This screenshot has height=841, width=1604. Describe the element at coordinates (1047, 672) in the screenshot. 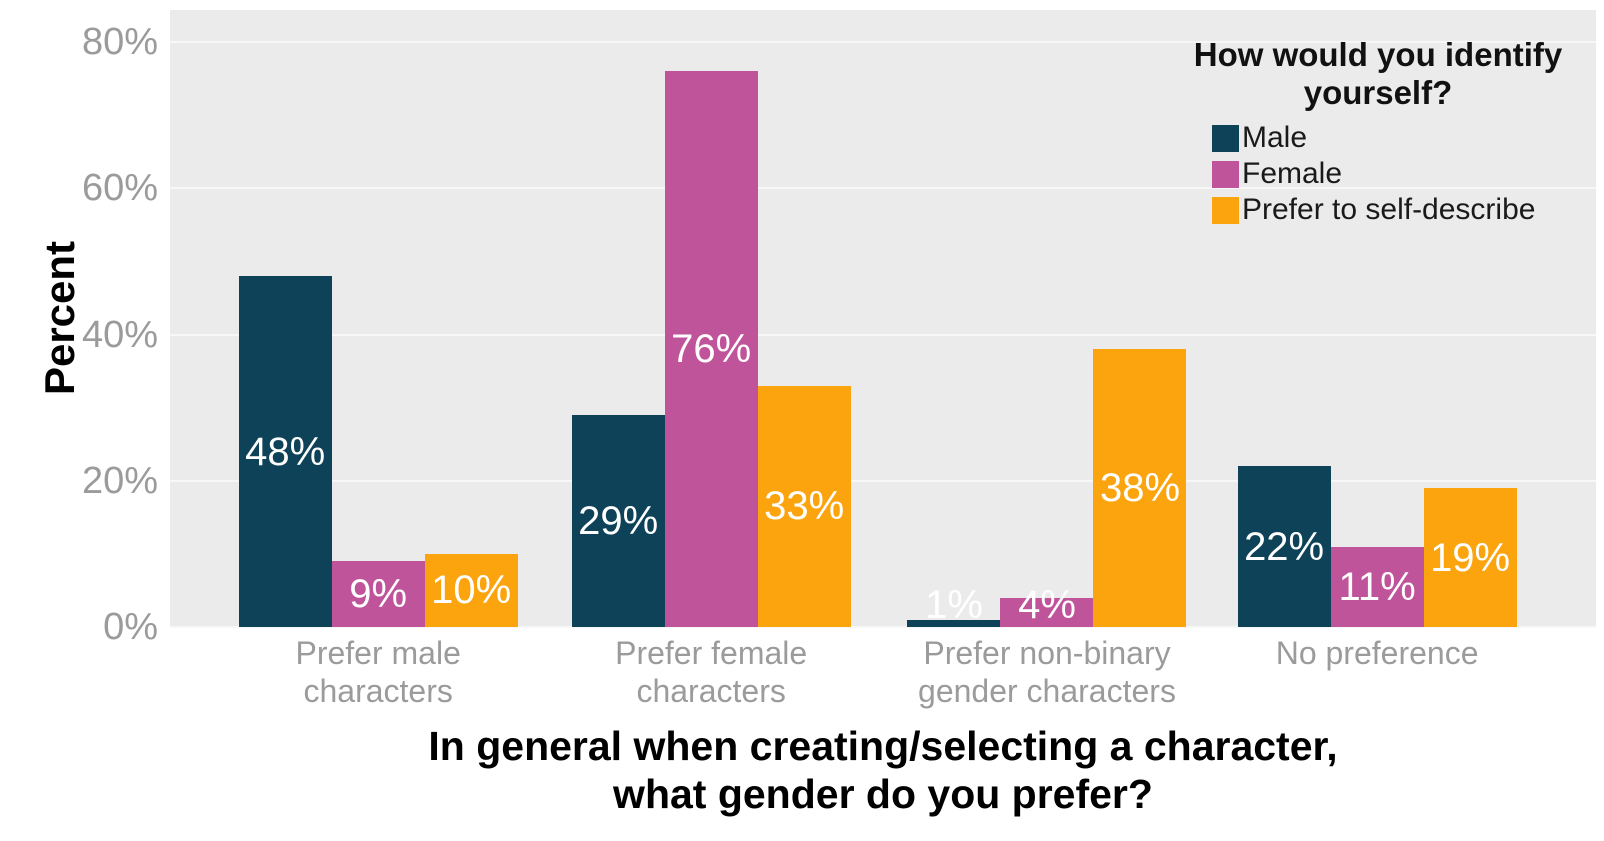

I see `x-category-label: Prefer non-binary gender characters` at that location.